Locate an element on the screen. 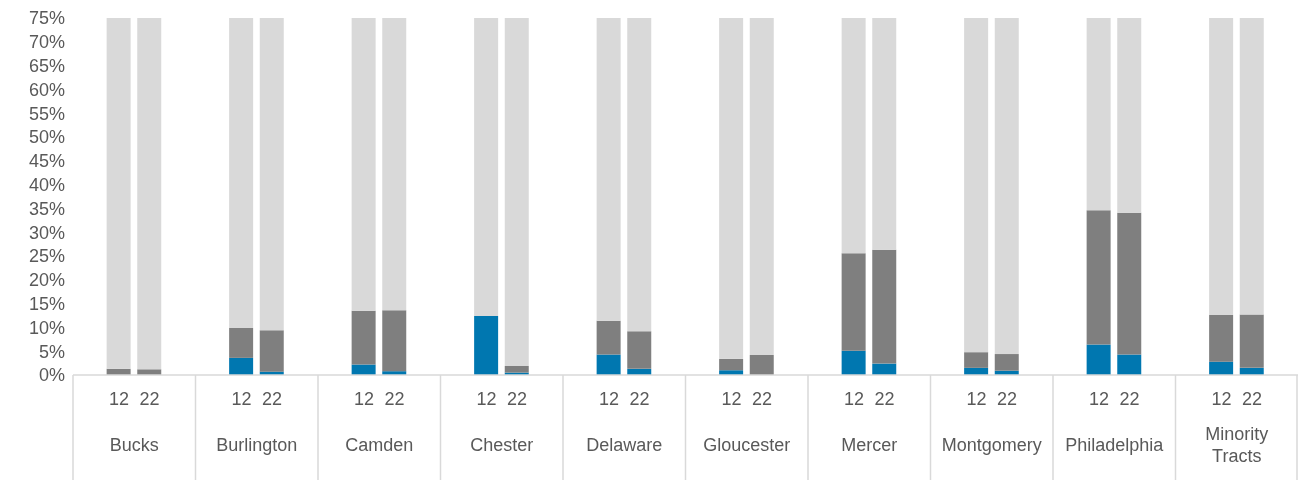  y-tick-label: 0% is located at coordinates (51, 375).